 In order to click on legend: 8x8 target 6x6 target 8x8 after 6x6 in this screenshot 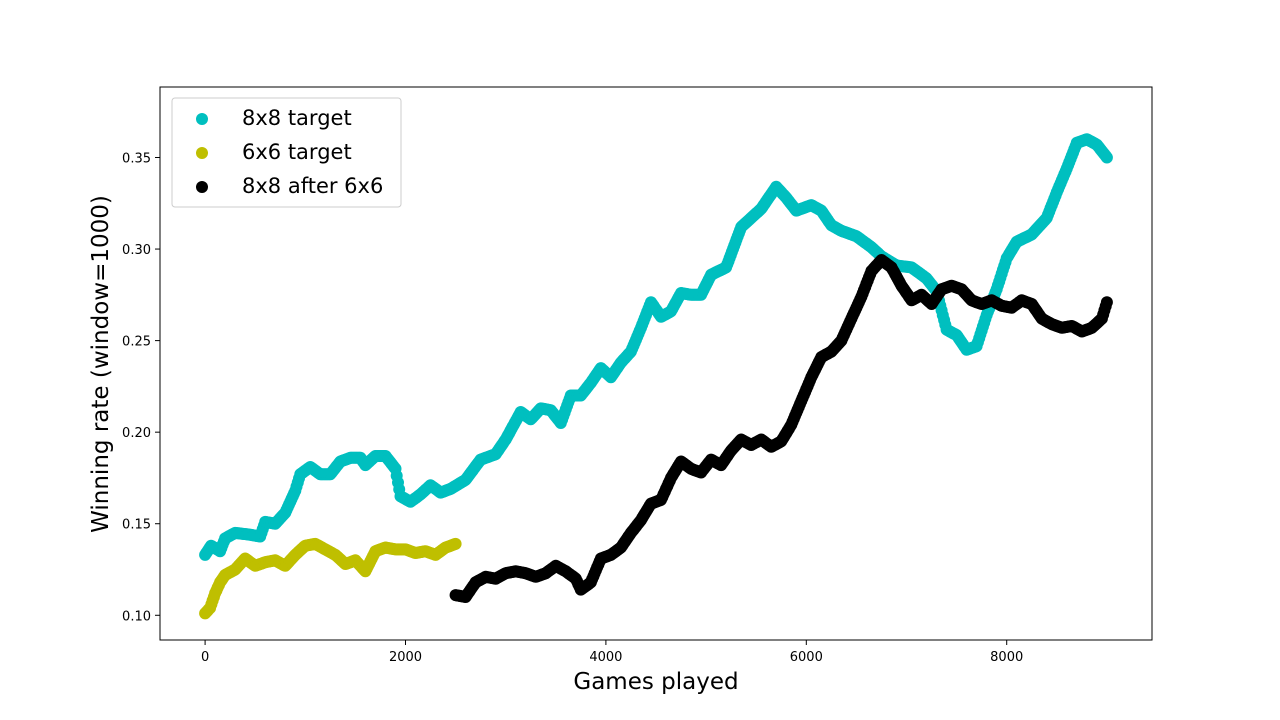, I will do `click(286, 152)`.